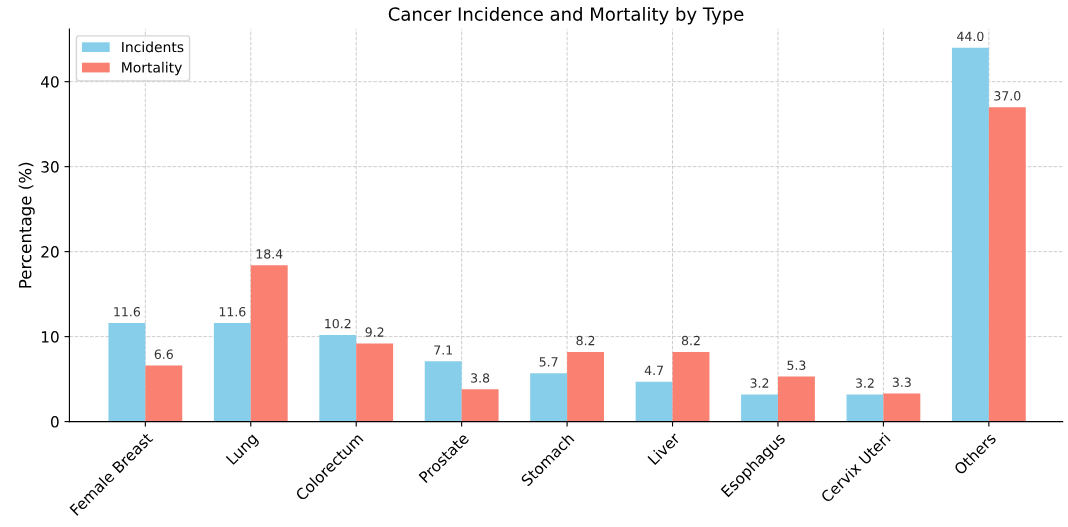 This screenshot has width=1068, height=527. Describe the element at coordinates (338, 323) in the screenshot. I see `data-label: 10.2` at that location.